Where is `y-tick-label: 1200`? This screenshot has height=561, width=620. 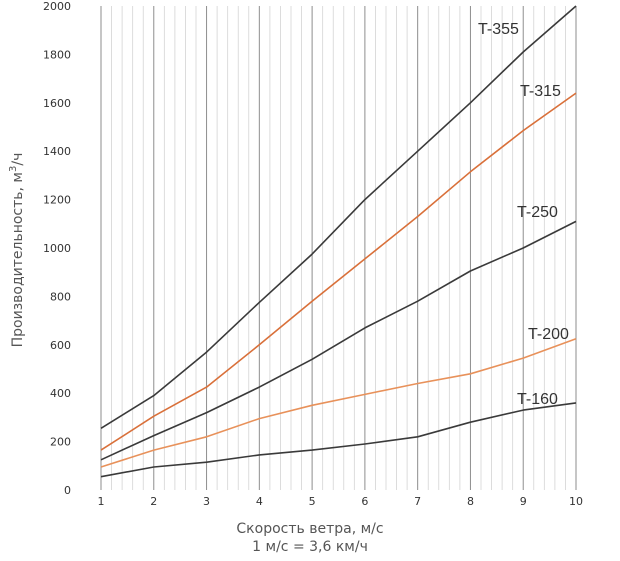 y-tick-label: 1200 is located at coordinates (57, 200).